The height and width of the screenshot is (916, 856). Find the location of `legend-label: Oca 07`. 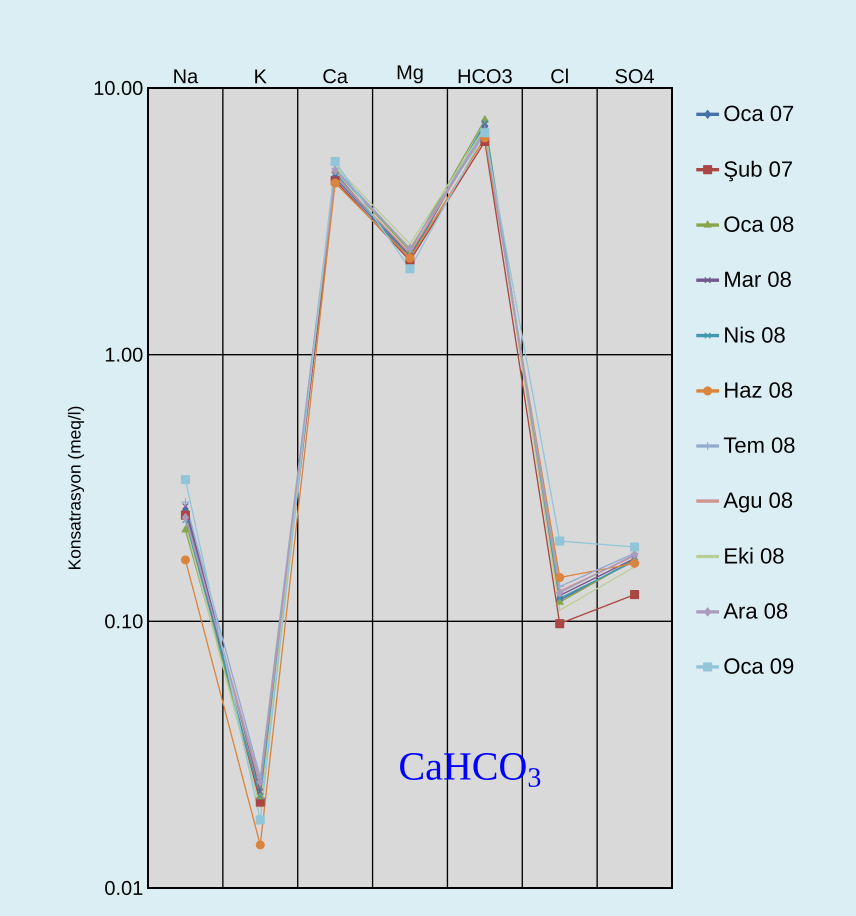

legend-label: Oca 07 is located at coordinates (759, 114).